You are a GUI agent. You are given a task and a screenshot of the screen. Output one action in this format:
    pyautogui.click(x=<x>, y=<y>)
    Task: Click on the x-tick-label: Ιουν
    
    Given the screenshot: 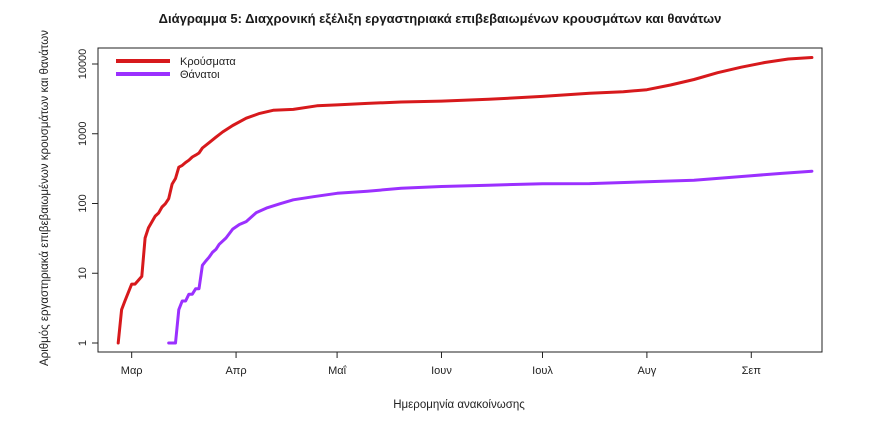 What is the action you would take?
    pyautogui.click(x=441, y=371)
    